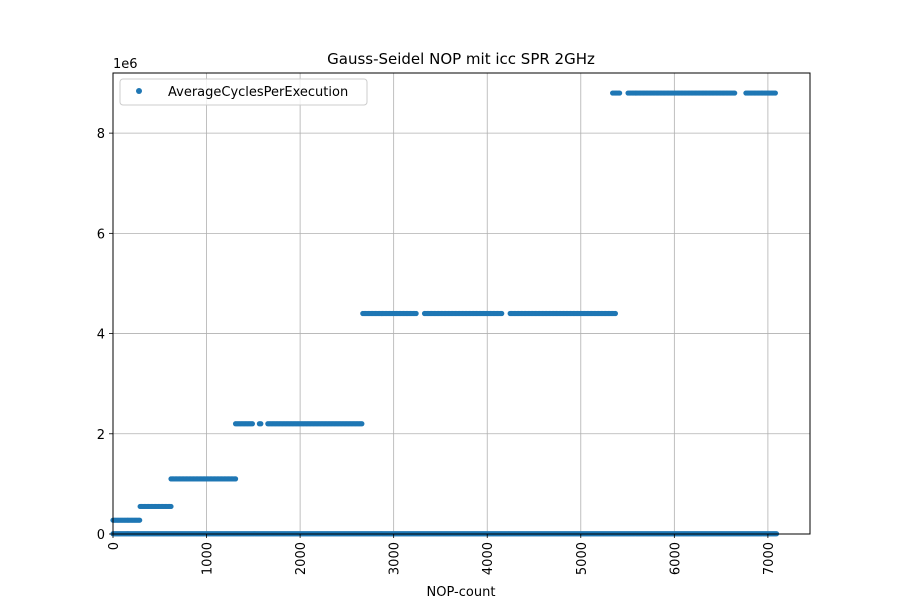  What do you see at coordinates (101, 535) in the screenshot?
I see `y-tick-label: 0` at bounding box center [101, 535].